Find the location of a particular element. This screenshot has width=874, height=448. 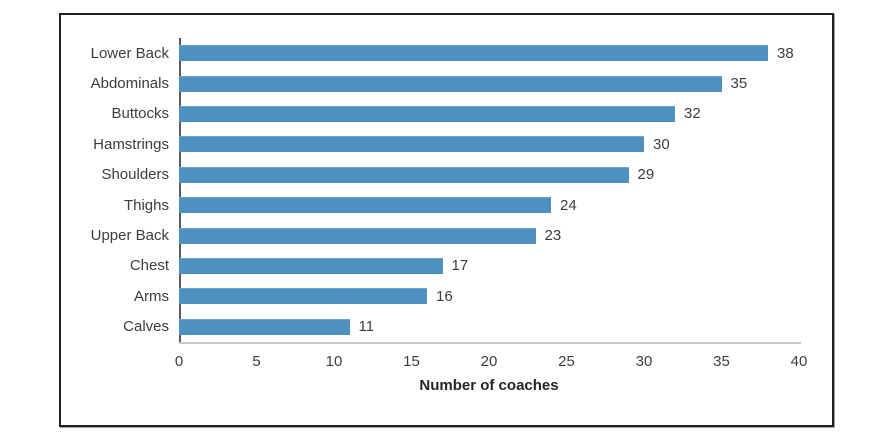

x-axis-ticks: 0 5 10 15 20 25 30 35 40 is located at coordinates (491, 363).